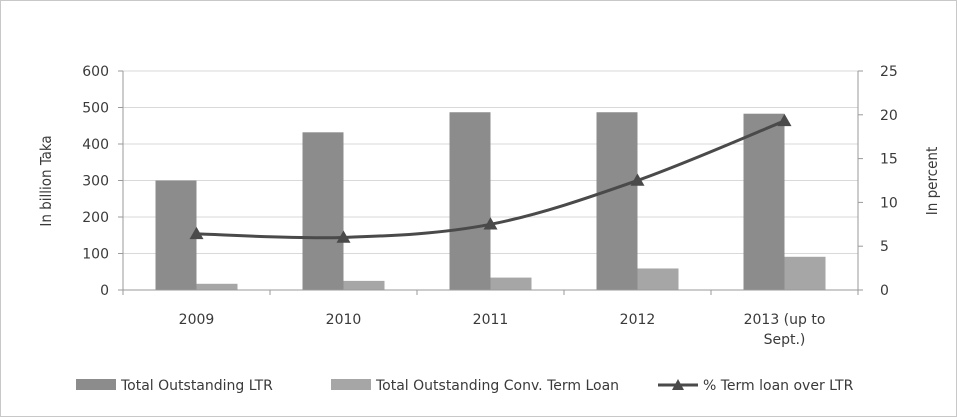  I want to click on left-axis-ticks: 0 100 200 300 400 500 600, so click(95, 181).